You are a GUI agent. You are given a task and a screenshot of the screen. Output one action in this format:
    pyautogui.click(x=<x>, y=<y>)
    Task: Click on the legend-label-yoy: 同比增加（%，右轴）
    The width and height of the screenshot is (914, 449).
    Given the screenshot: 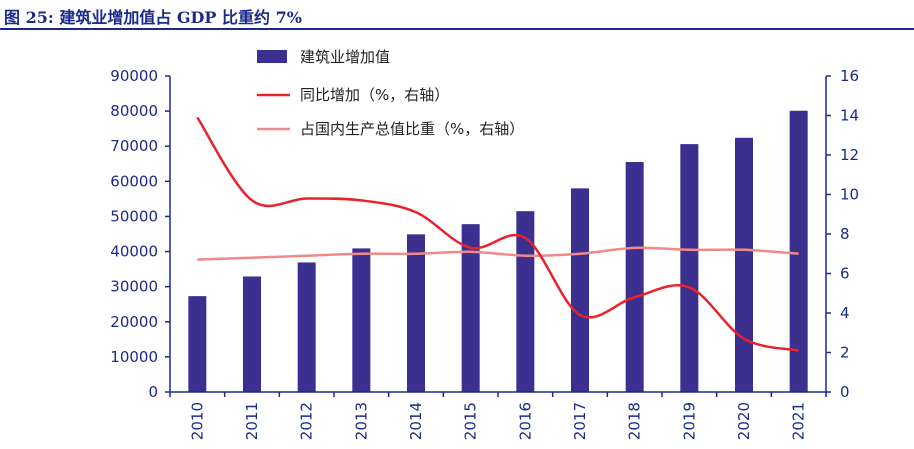 What is the action you would take?
    pyautogui.click(x=374, y=95)
    